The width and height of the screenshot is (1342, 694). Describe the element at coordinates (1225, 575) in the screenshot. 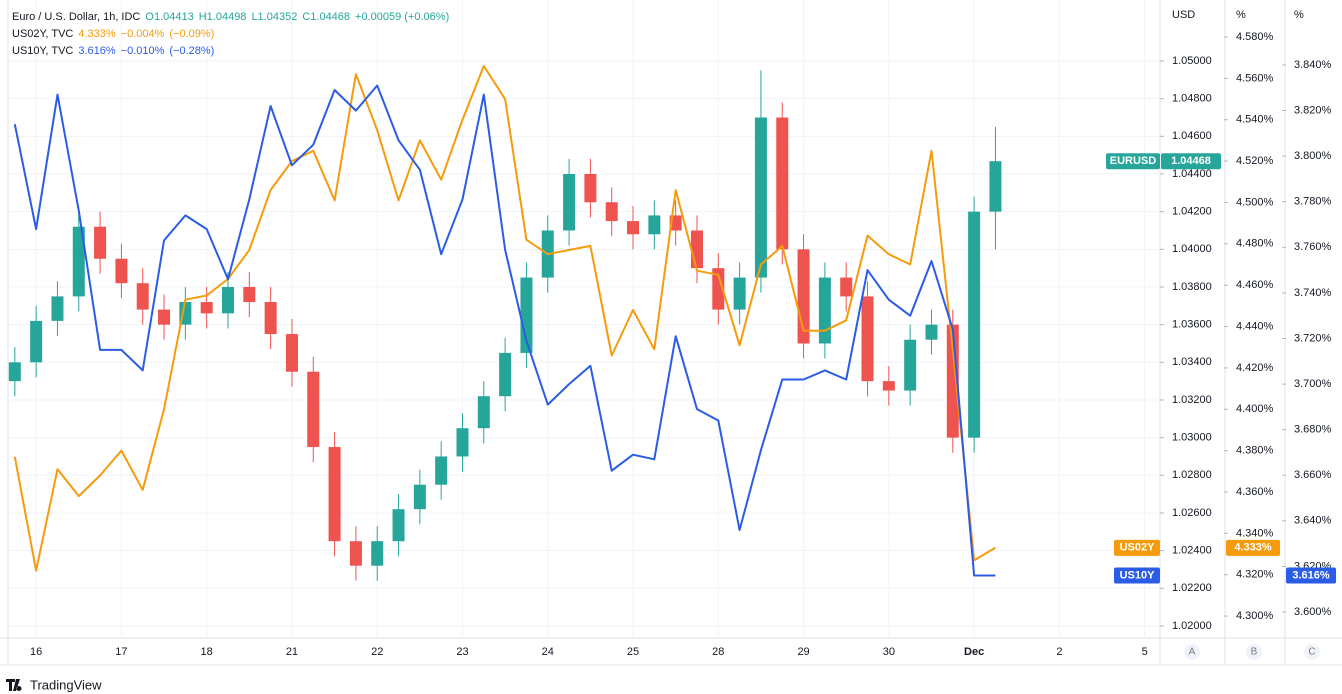

I see `price-tag: US10Y 3.616%` at that location.